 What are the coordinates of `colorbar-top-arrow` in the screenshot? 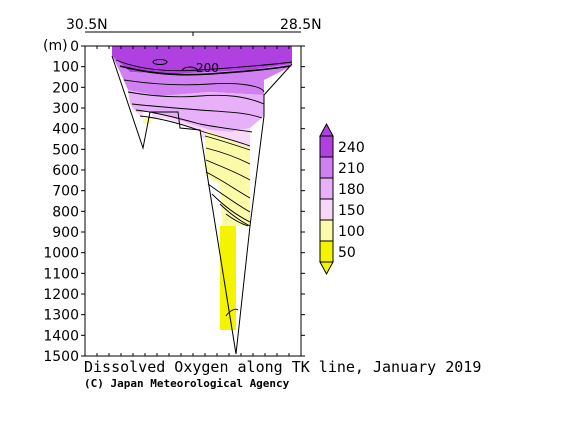 It's located at (326, 129).